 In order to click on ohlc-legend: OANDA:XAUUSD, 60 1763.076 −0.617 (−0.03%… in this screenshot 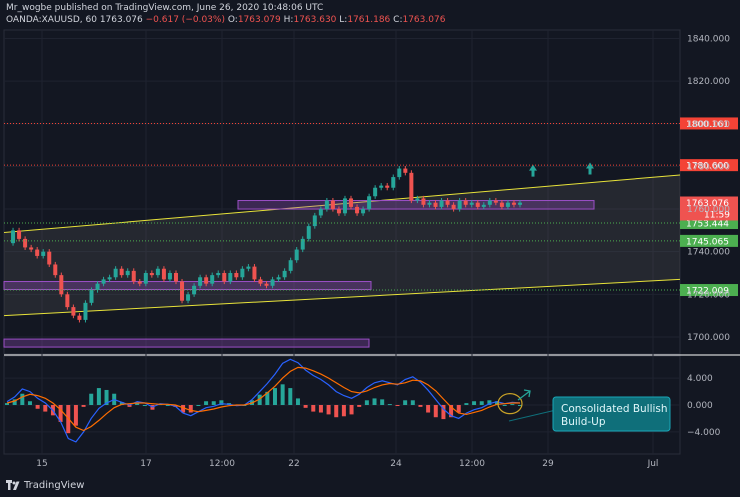, I will do `click(225, 20)`.